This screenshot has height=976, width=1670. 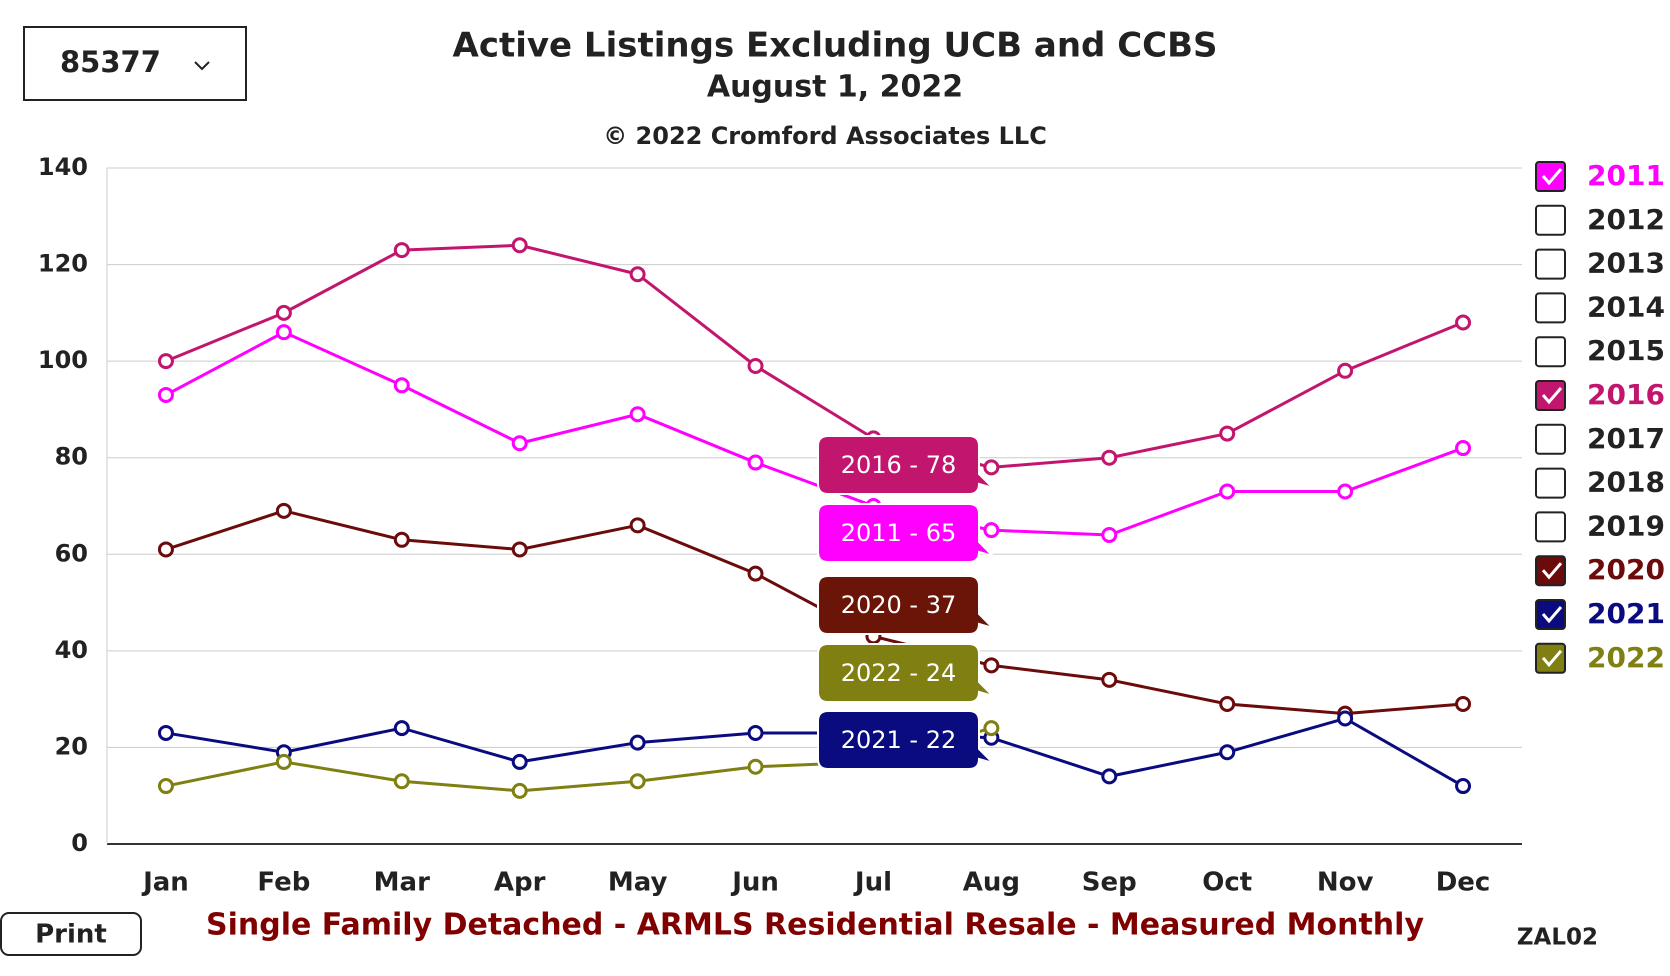 I want to click on legend-item: 2014, so click(x=1600, y=307).